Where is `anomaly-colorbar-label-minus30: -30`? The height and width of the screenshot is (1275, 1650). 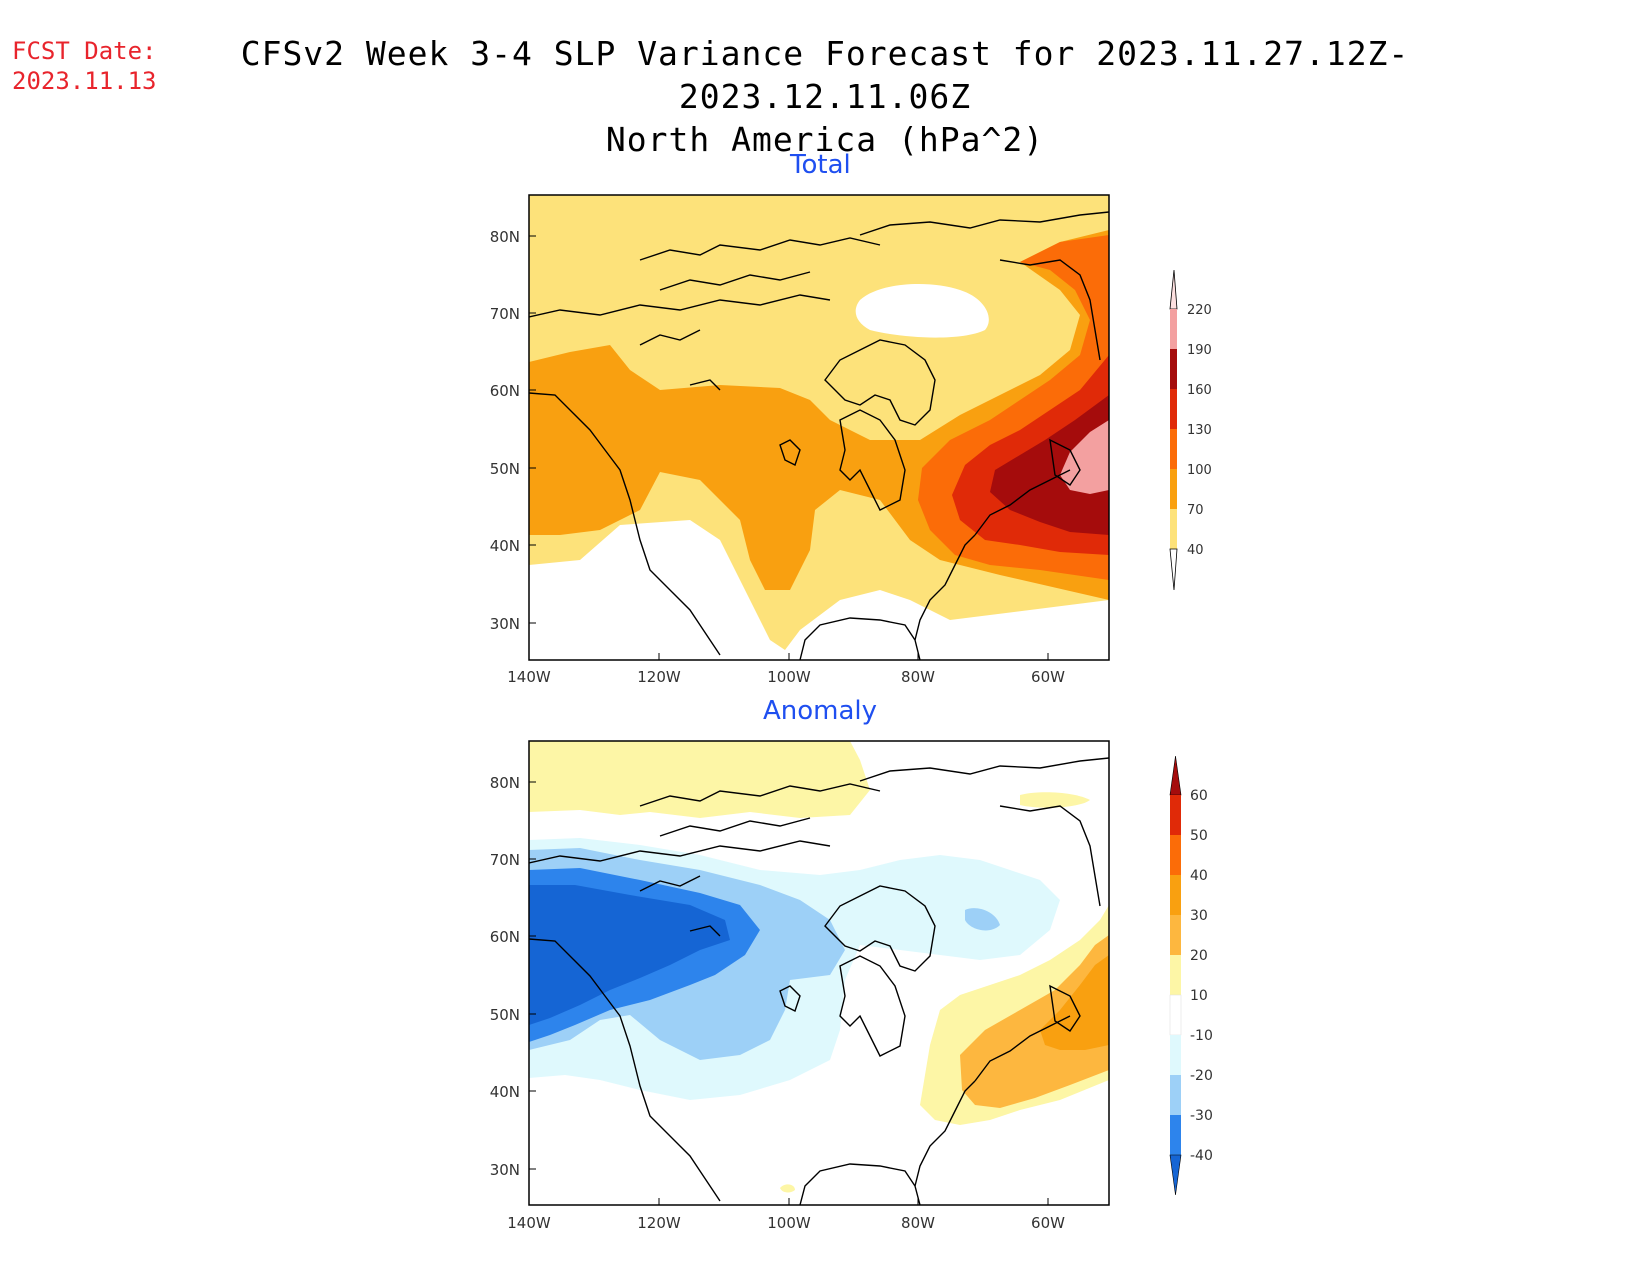
anomaly-colorbar-label-minus30: -30 is located at coordinates (1201, 1116).